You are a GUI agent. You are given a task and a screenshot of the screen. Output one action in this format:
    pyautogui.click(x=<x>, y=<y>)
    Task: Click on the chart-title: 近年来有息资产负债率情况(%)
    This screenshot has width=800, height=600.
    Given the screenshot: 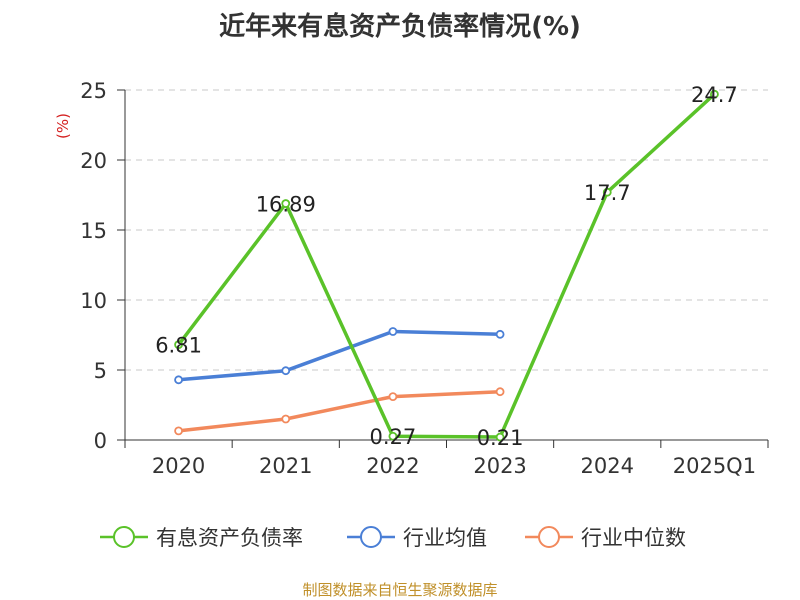 What is the action you would take?
    pyautogui.click(x=400, y=27)
    